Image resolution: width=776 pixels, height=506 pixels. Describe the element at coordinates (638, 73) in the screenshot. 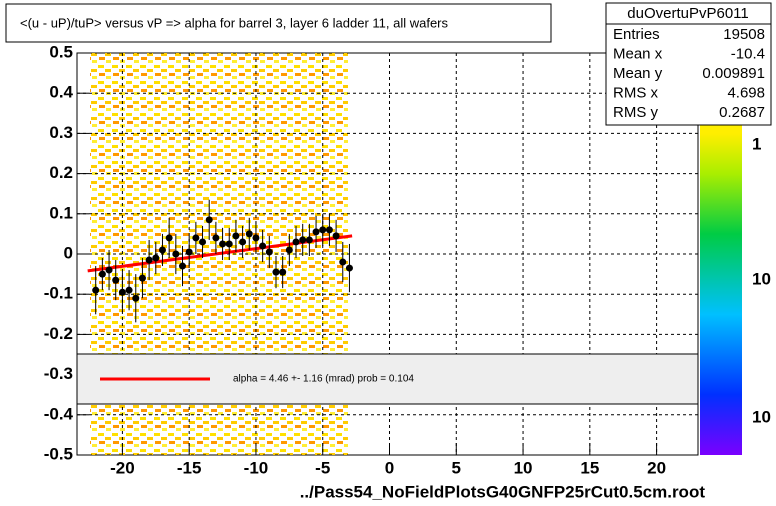

I see `stats-label: Mean y` at that location.